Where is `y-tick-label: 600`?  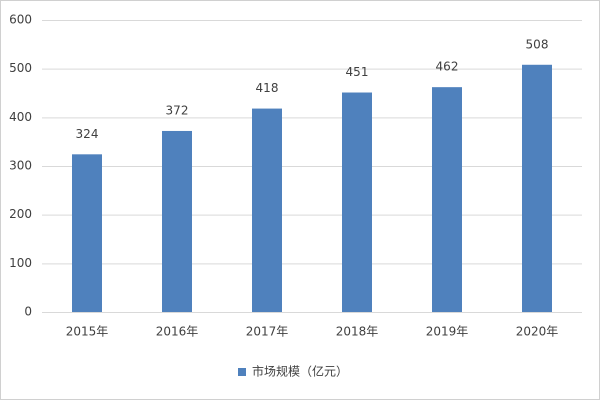
y-tick-label: 600 is located at coordinates (20, 20).